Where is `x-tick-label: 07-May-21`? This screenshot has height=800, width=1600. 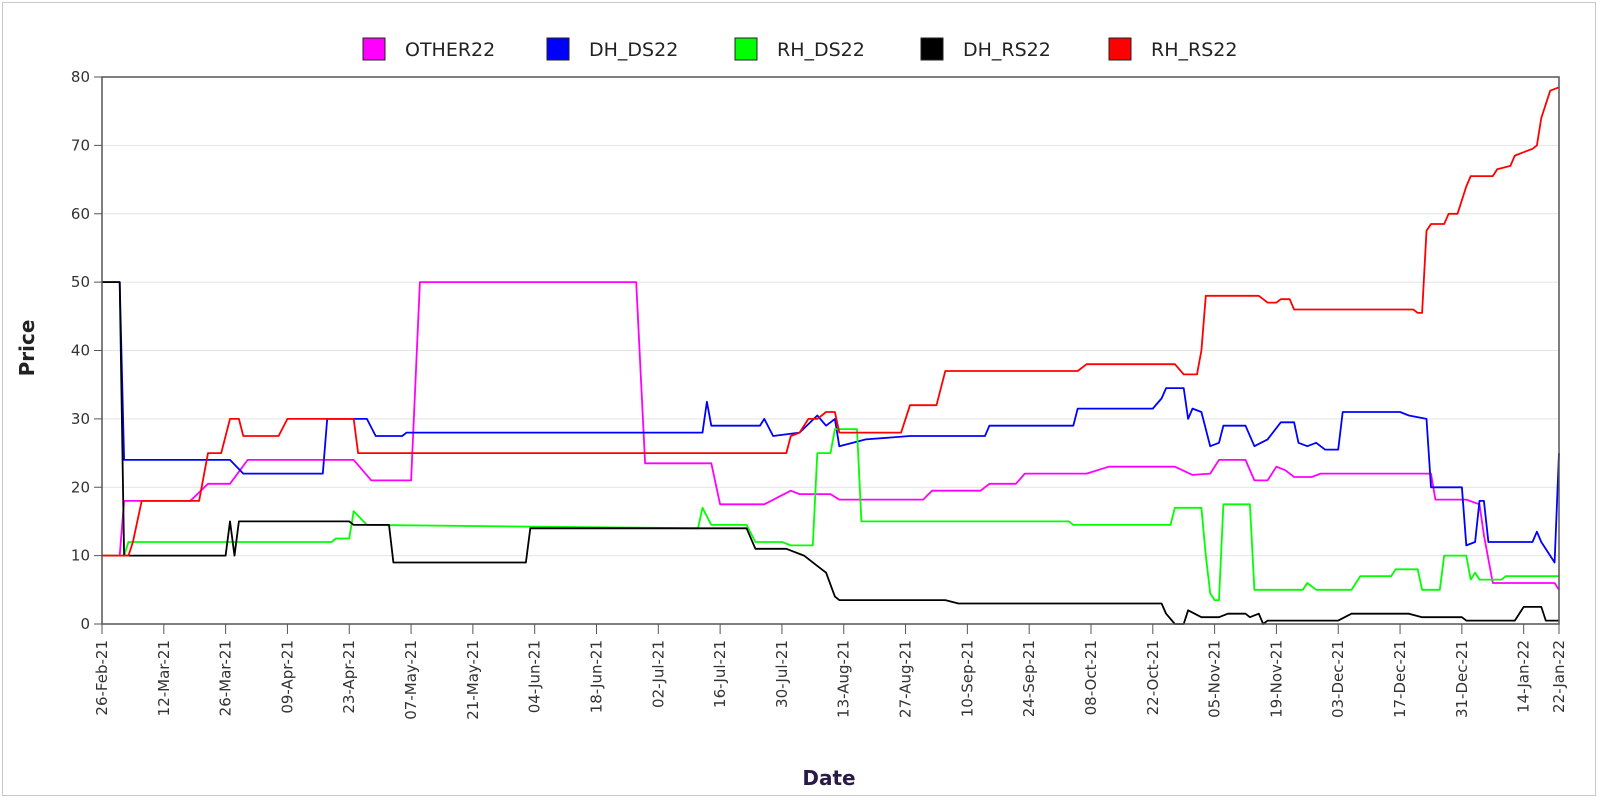
x-tick-label: 07-May-21 is located at coordinates (411, 680).